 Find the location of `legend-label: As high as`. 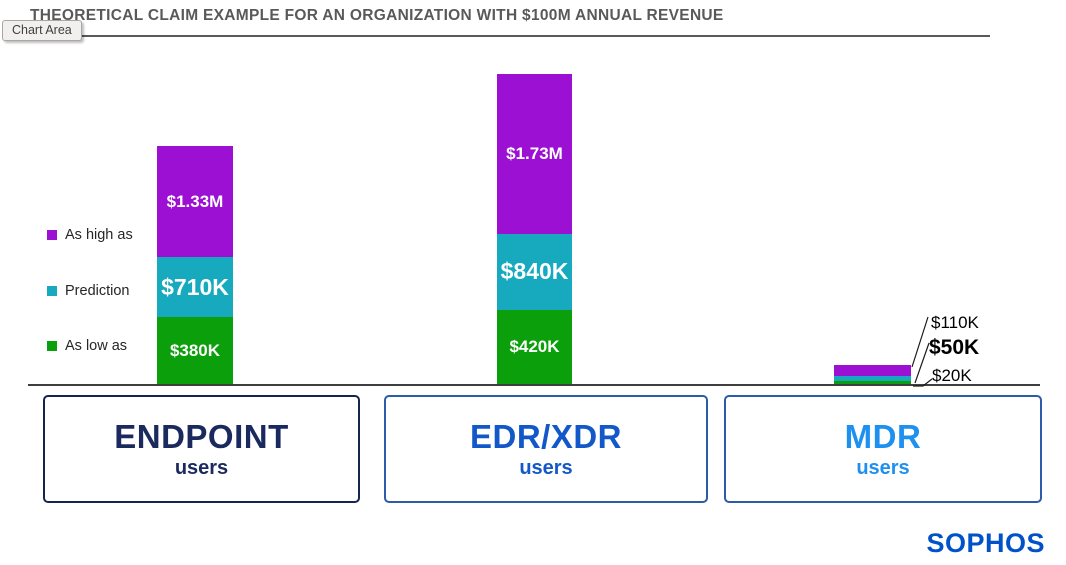

legend-label: As high as is located at coordinates (99, 235).